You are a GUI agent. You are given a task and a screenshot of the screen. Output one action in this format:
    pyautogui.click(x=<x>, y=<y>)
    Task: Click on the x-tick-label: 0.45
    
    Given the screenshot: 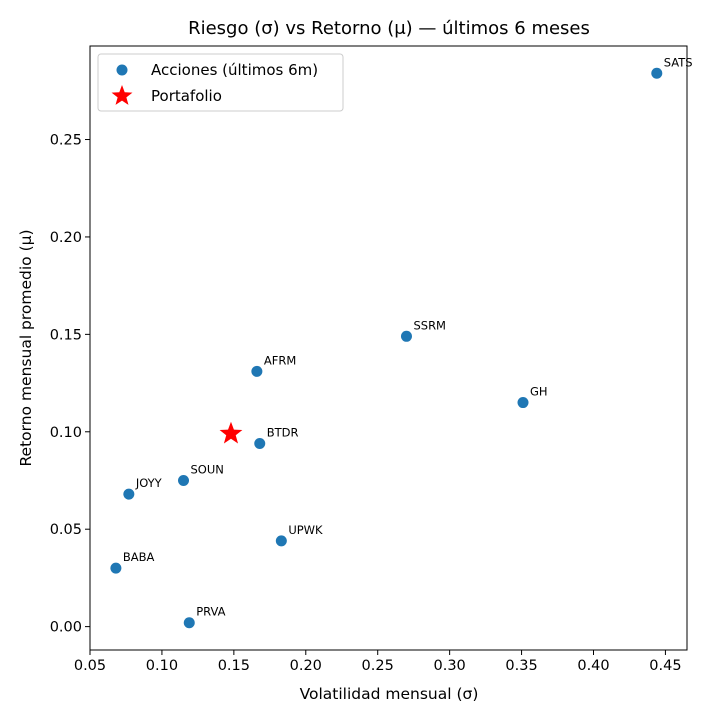 What is the action you would take?
    pyautogui.click(x=665, y=666)
    